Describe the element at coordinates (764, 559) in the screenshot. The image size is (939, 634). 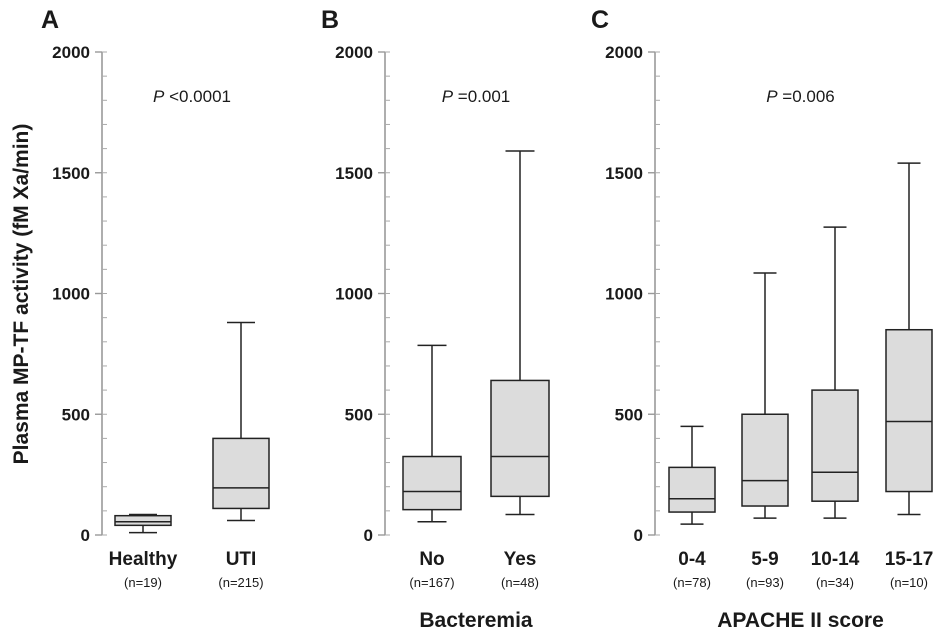
I see `category-label: 5-9` at that location.